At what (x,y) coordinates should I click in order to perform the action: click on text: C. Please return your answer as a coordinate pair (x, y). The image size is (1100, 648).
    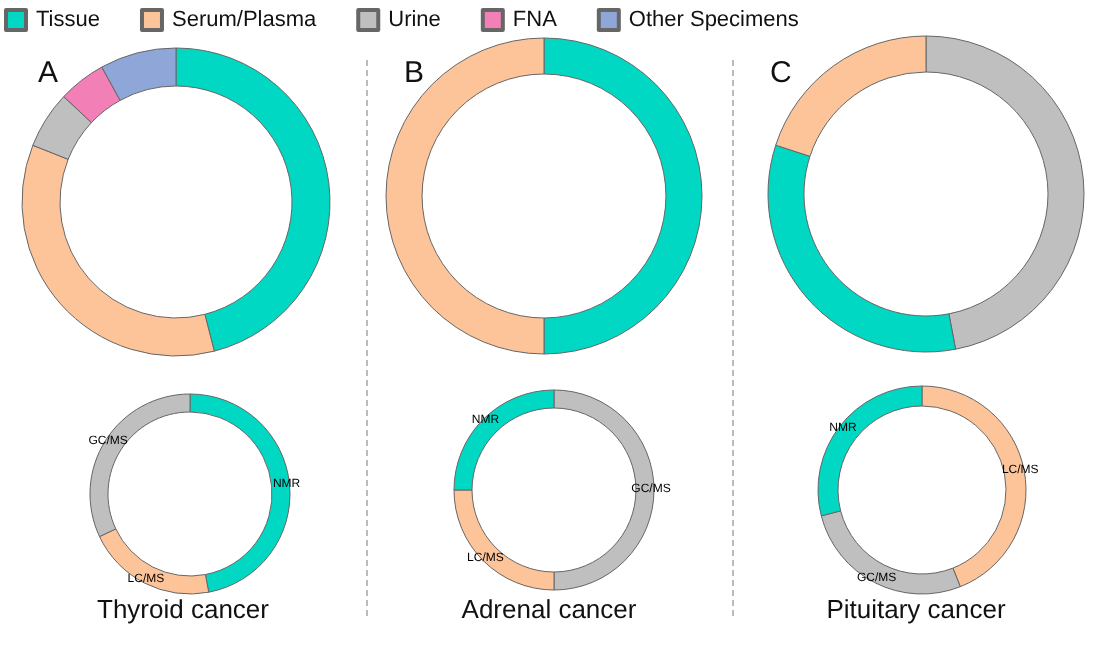
    Looking at the image, I should click on (781, 73).